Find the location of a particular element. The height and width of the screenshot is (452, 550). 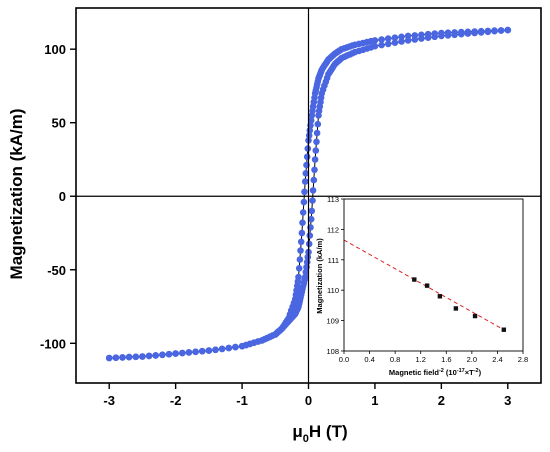

inset-y-tick-label: 110 is located at coordinates (333, 290).